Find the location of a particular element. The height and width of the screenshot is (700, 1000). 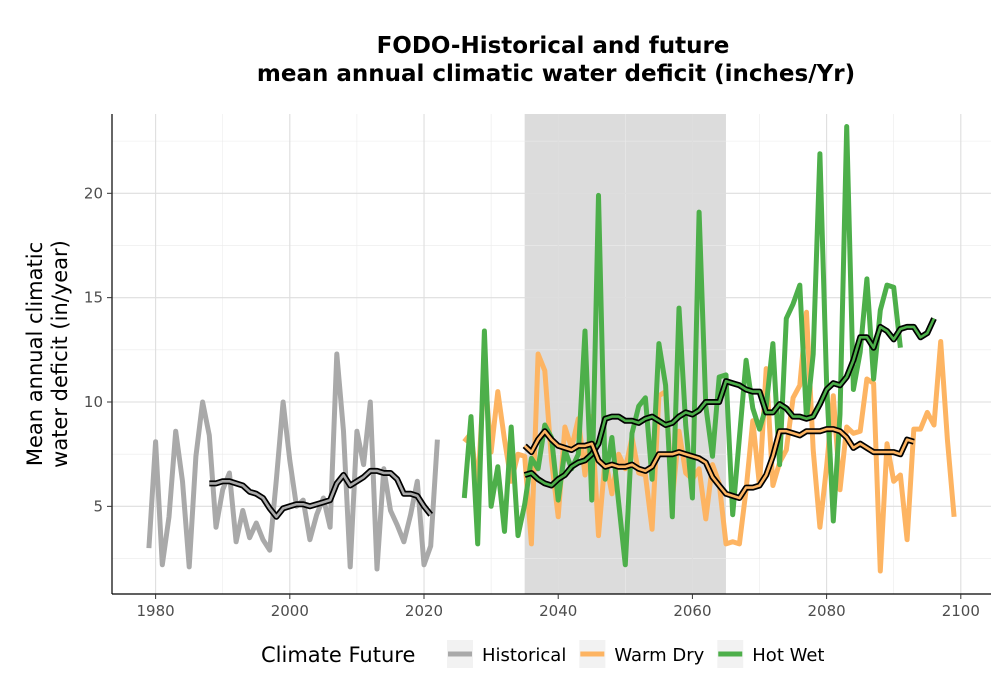

y-tick-label: 20 is located at coordinates (93, 193).